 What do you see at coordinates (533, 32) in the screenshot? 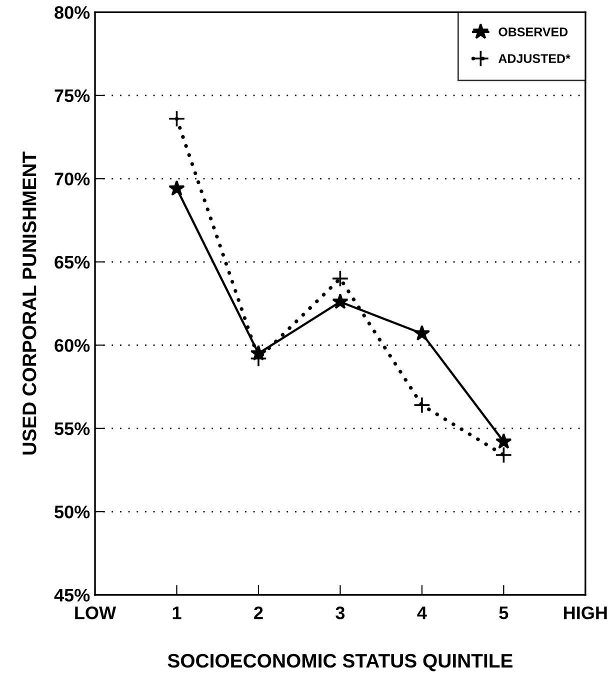
I see `legend-label: OBSERVED` at bounding box center [533, 32].